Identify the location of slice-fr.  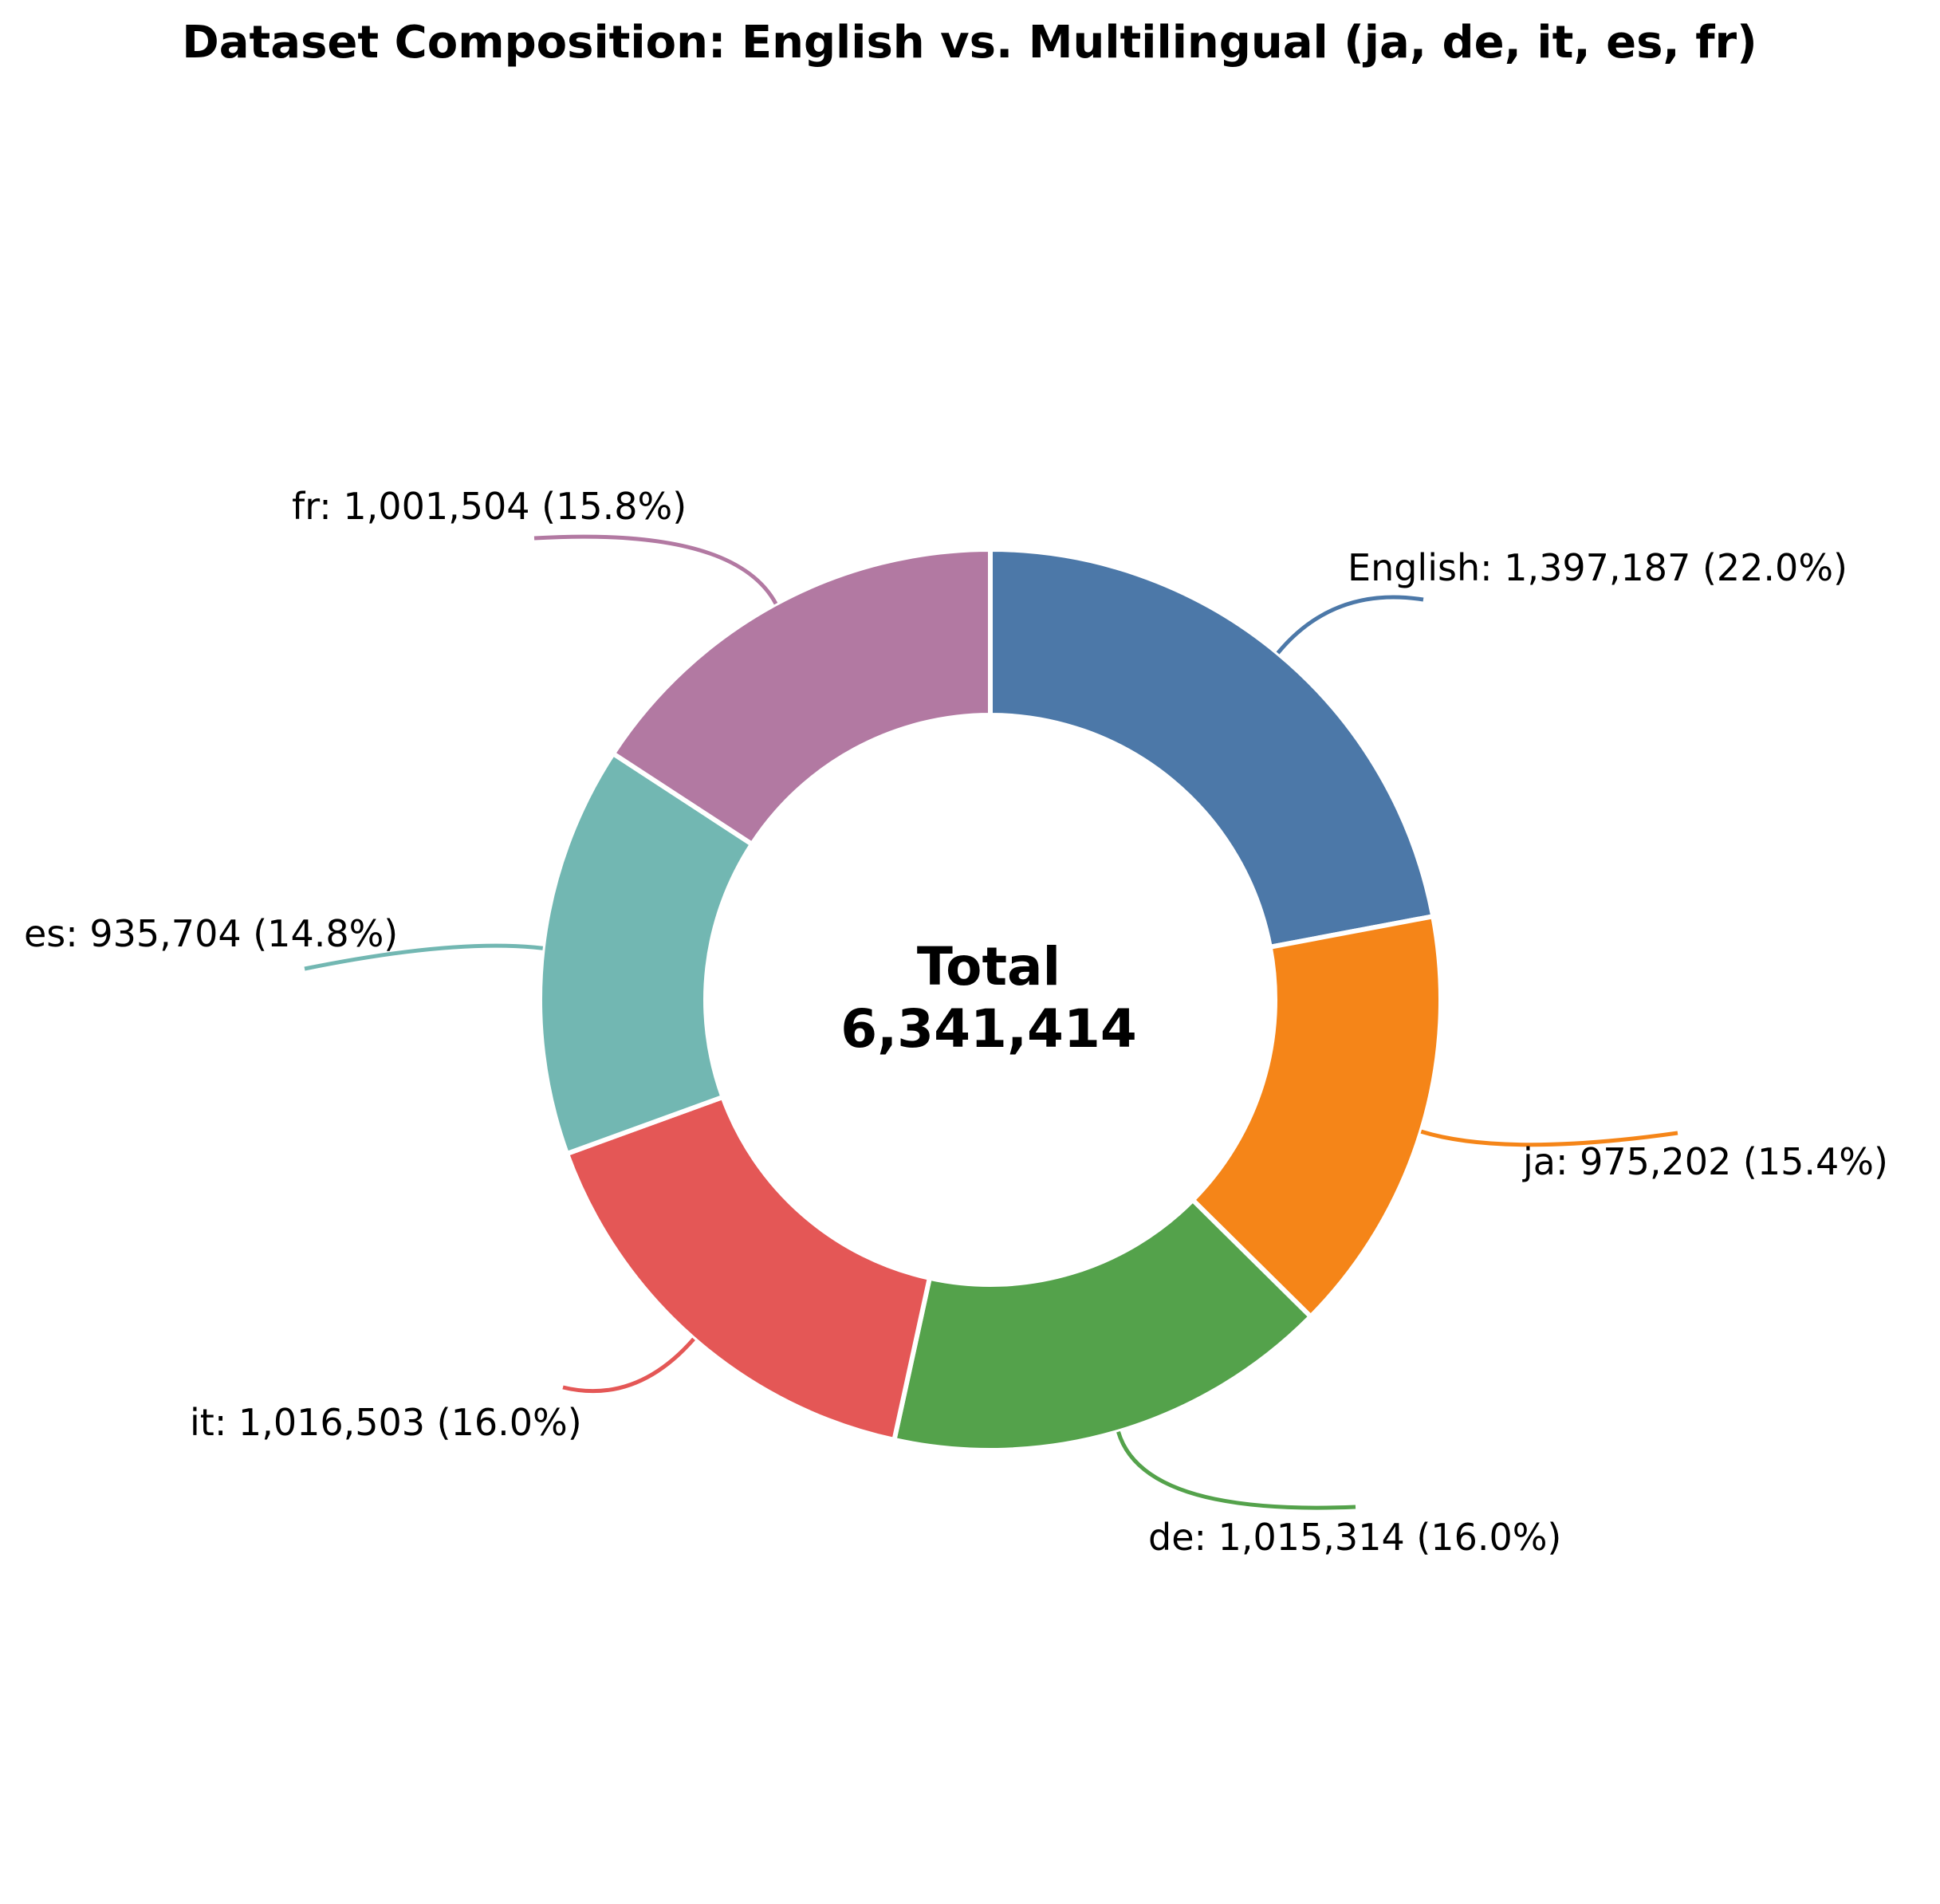
(801, 697).